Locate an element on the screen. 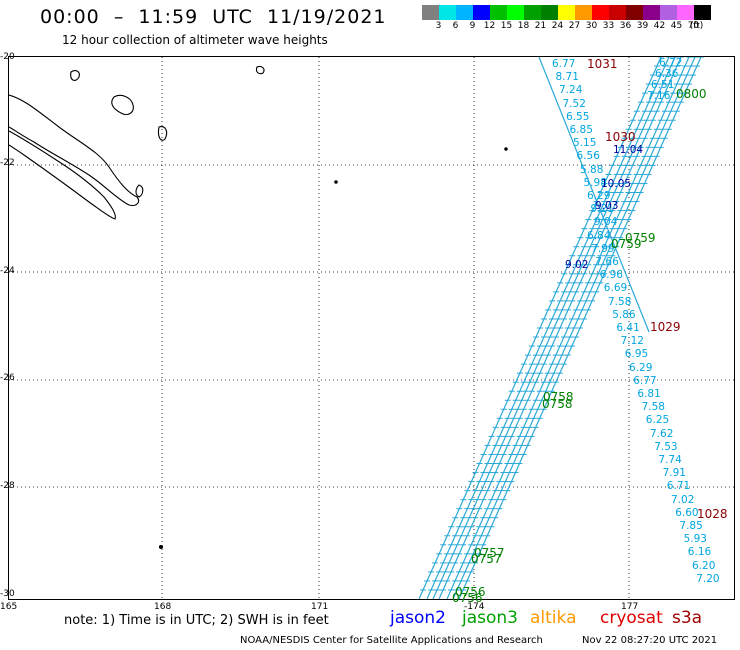  sat-s3a: s3a is located at coordinates (687, 618).